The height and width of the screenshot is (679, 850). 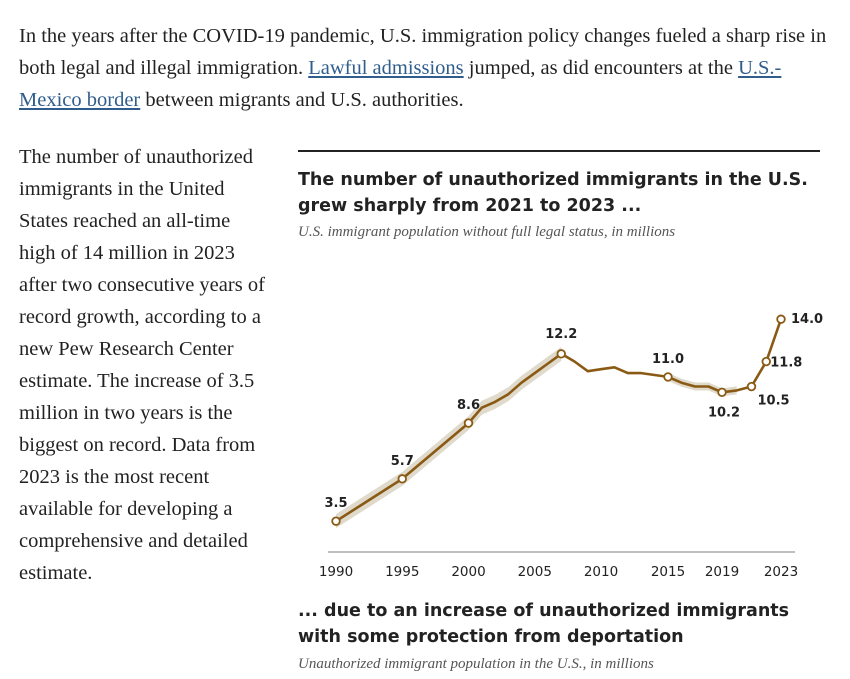 I want to click on data-point-1995, so click(x=402, y=479).